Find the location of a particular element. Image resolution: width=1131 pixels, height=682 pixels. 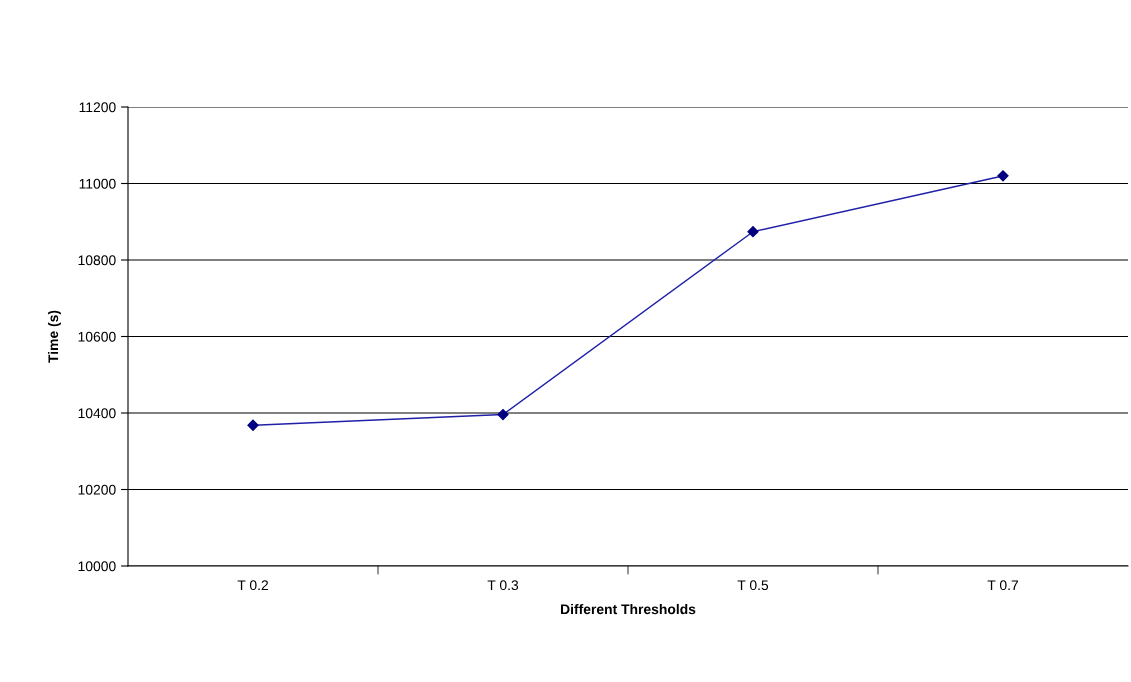

x-axis-title: Different Thresholds is located at coordinates (628, 609).